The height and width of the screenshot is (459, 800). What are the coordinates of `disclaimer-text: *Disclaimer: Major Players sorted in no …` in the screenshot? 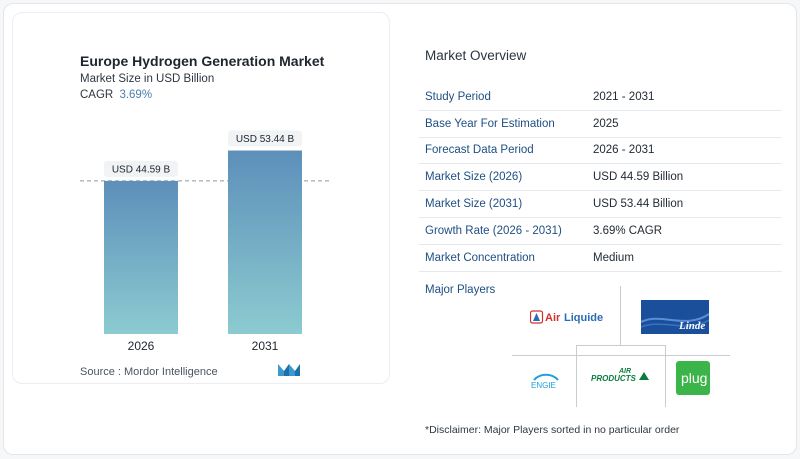 It's located at (552, 430).